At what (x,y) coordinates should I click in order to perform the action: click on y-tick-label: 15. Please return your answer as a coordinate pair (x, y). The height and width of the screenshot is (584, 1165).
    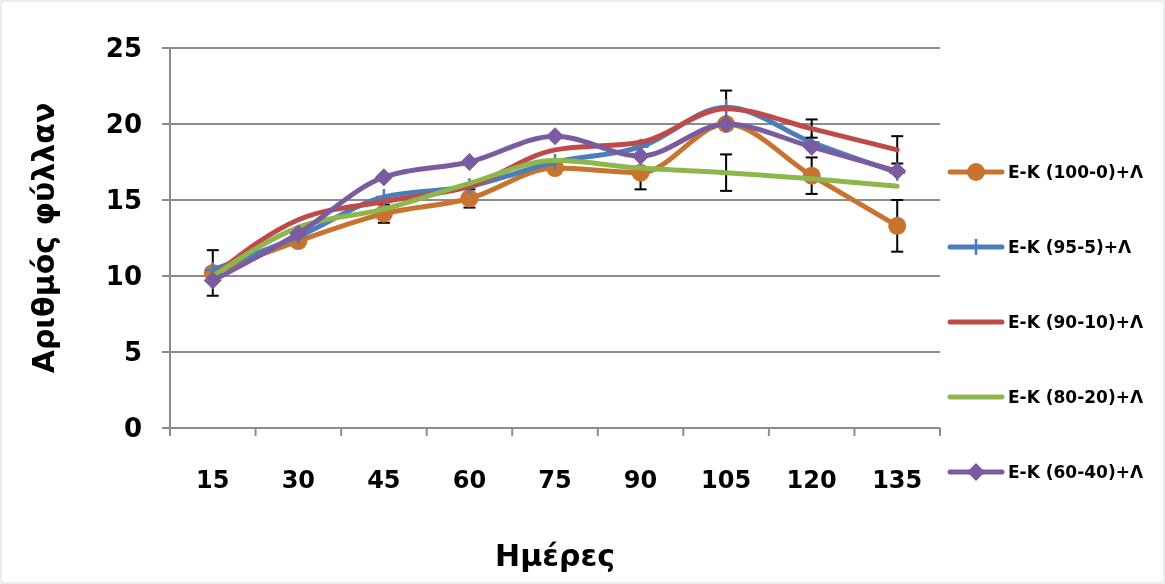
    Looking at the image, I should click on (123, 200).